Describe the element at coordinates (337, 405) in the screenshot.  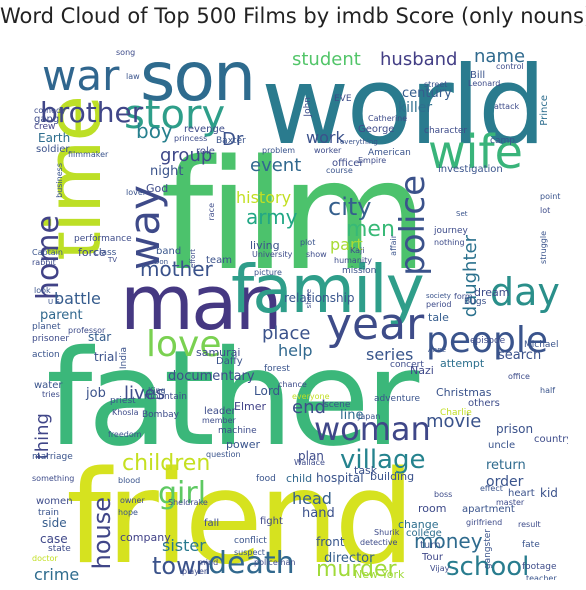
I see `word-scene: scene` at that location.